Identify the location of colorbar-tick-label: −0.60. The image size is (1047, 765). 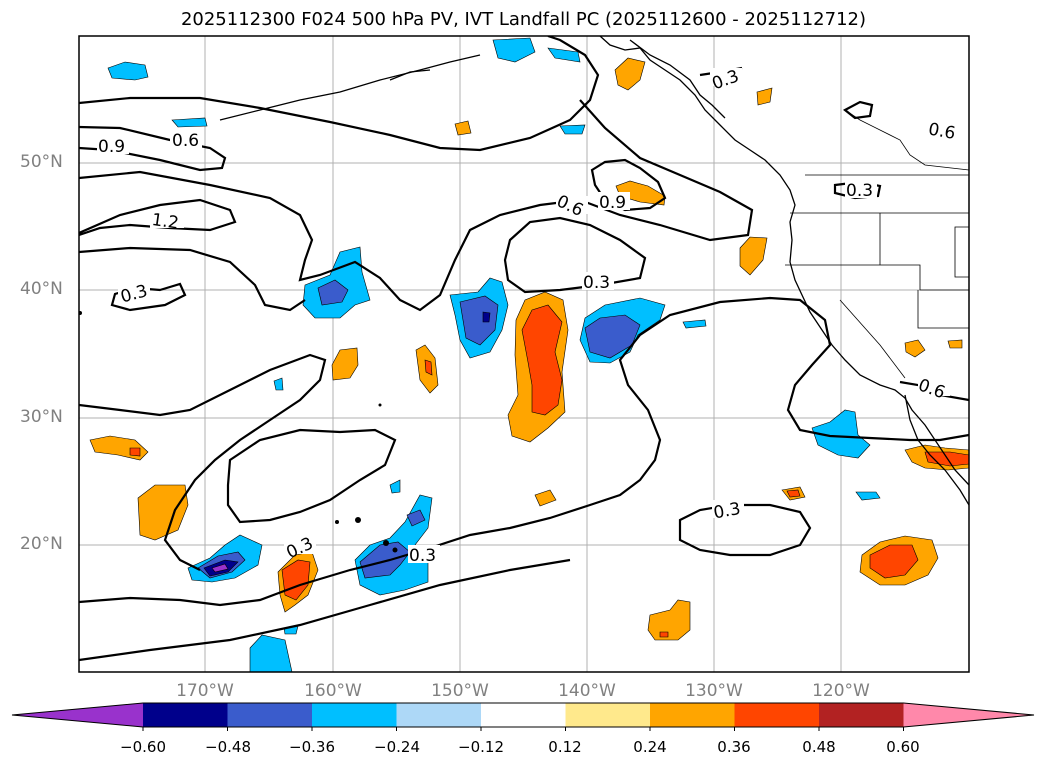
(143, 747).